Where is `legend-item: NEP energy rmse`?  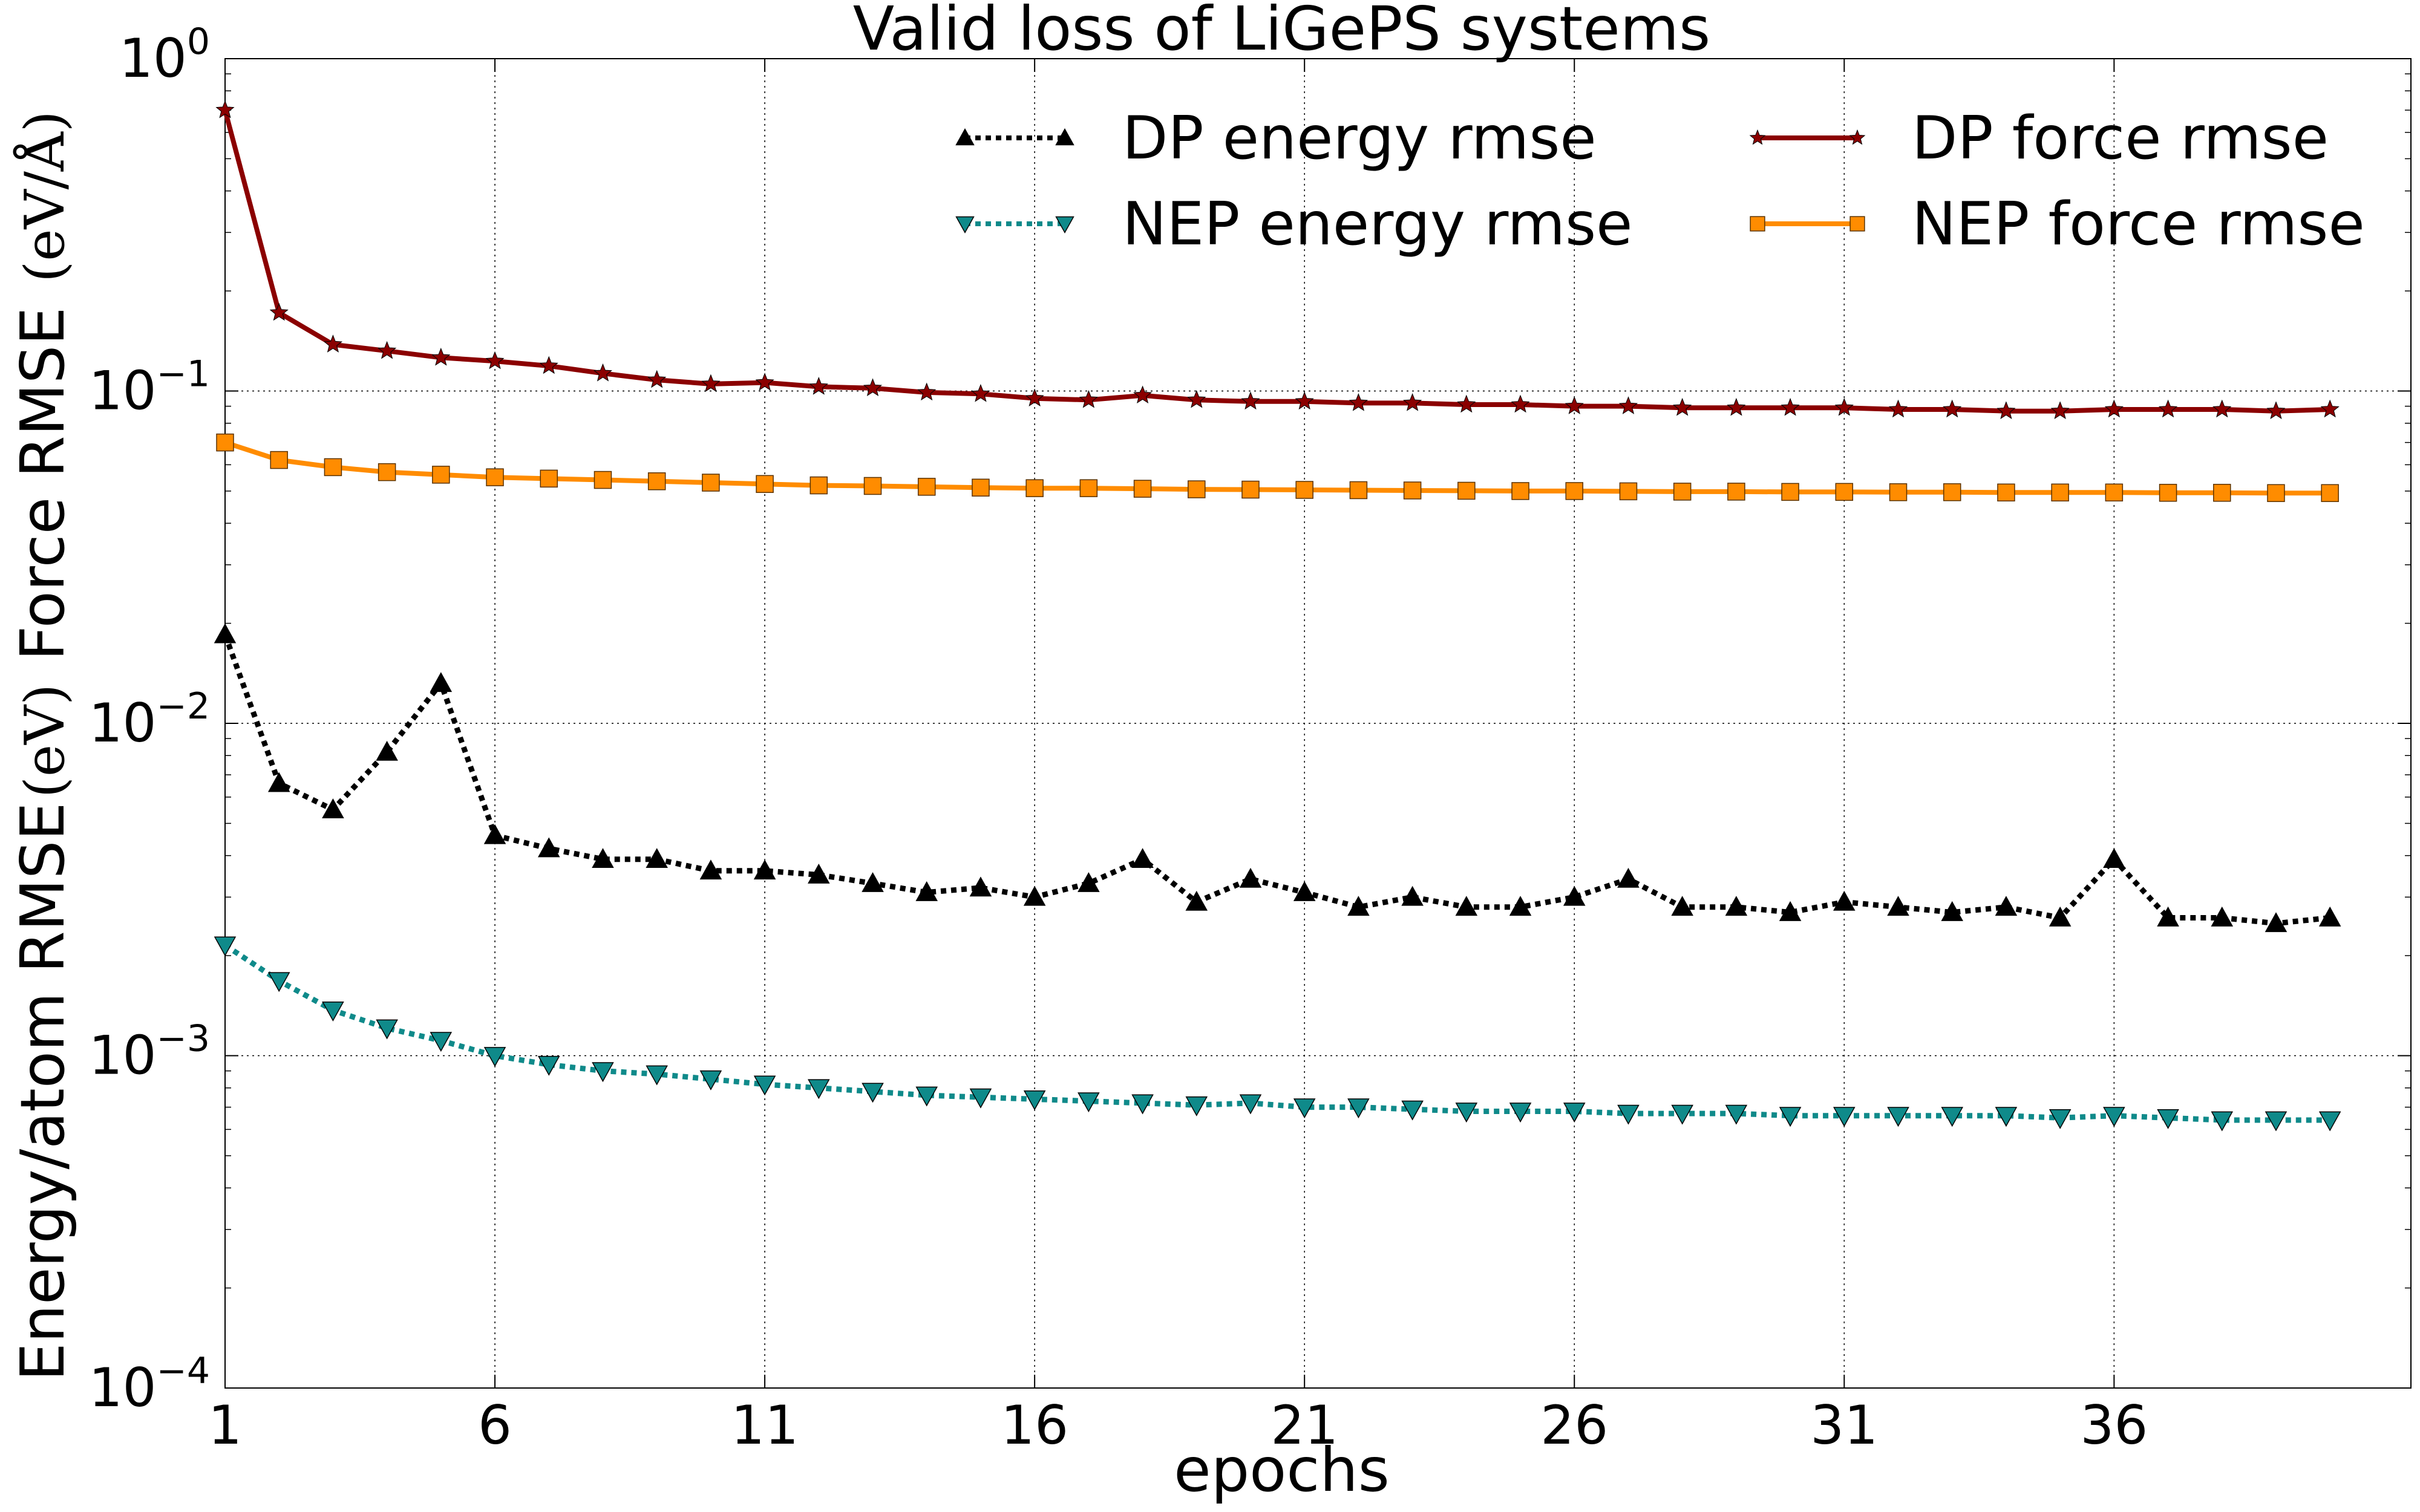 legend-item: NEP energy rmse is located at coordinates (1293, 225).